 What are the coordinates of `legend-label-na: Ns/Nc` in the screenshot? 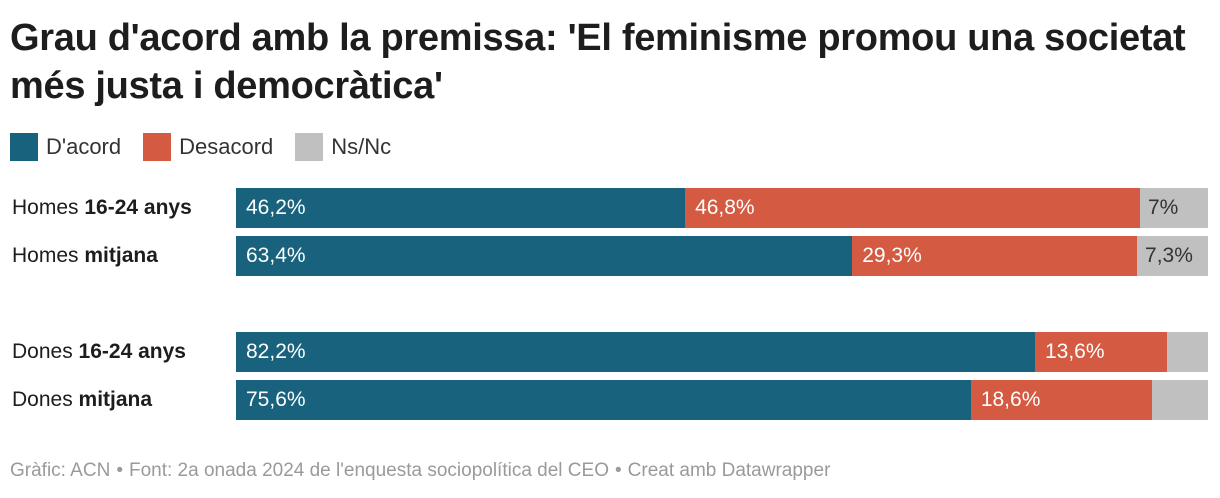 It's located at (361, 146).